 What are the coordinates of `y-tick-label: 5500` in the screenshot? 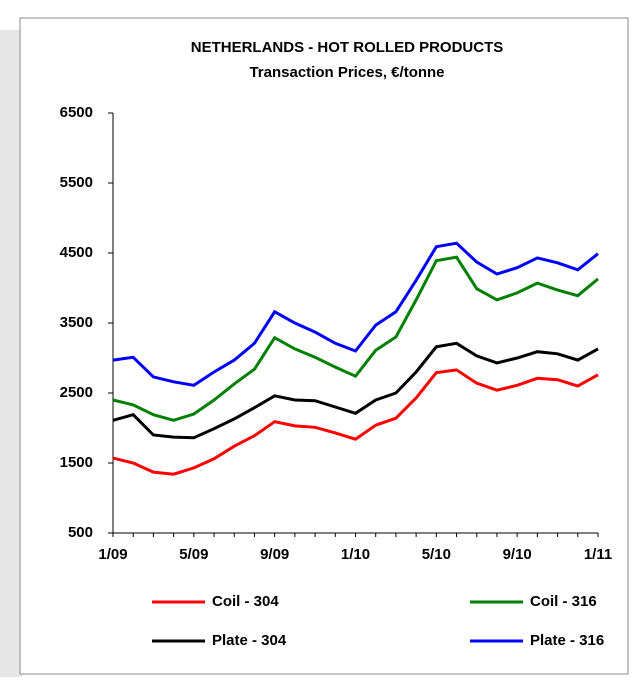 It's located at (76, 182).